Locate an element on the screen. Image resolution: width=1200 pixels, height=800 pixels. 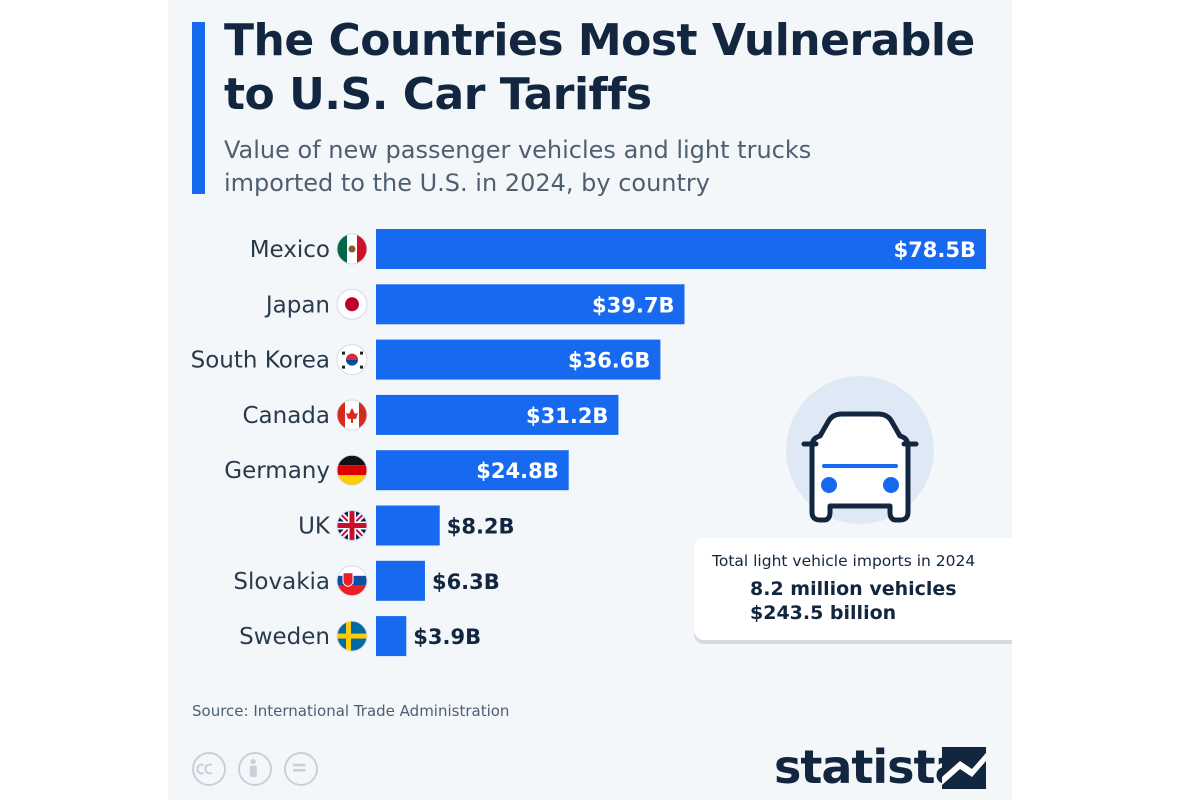
sweden-flag-icon is located at coordinates (352, 636).